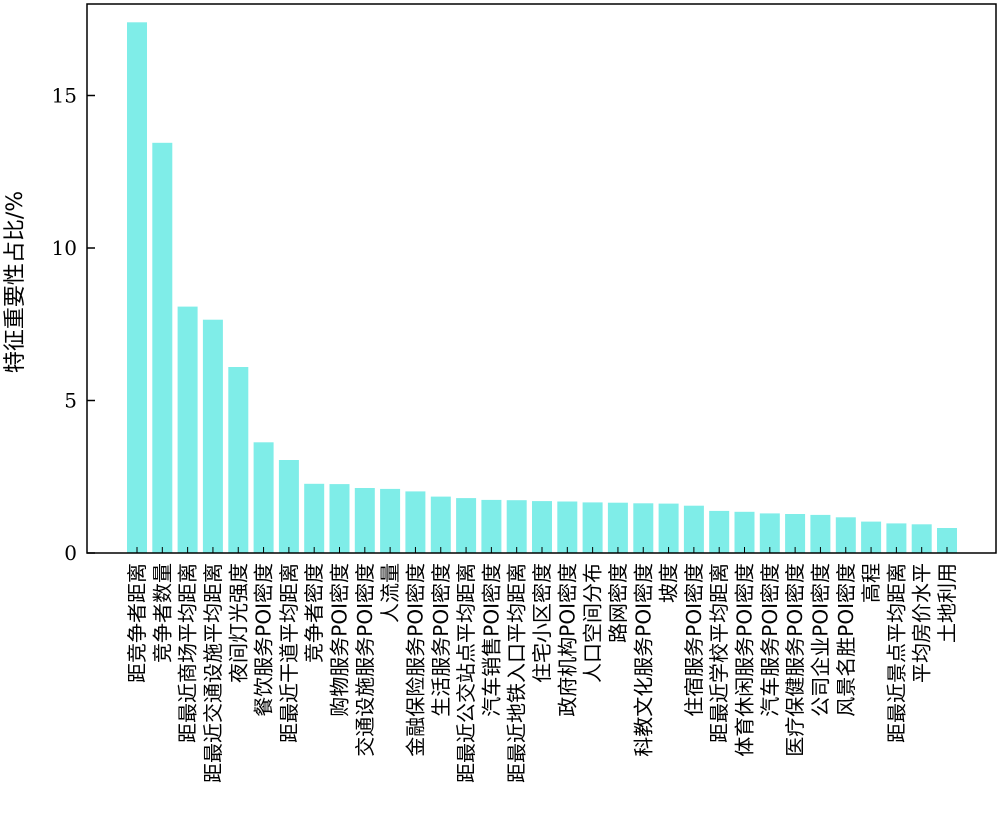  Describe the element at coordinates (517, 673) in the screenshot. I see `x-category-label: 距最近地铁入口平均距离` at that location.